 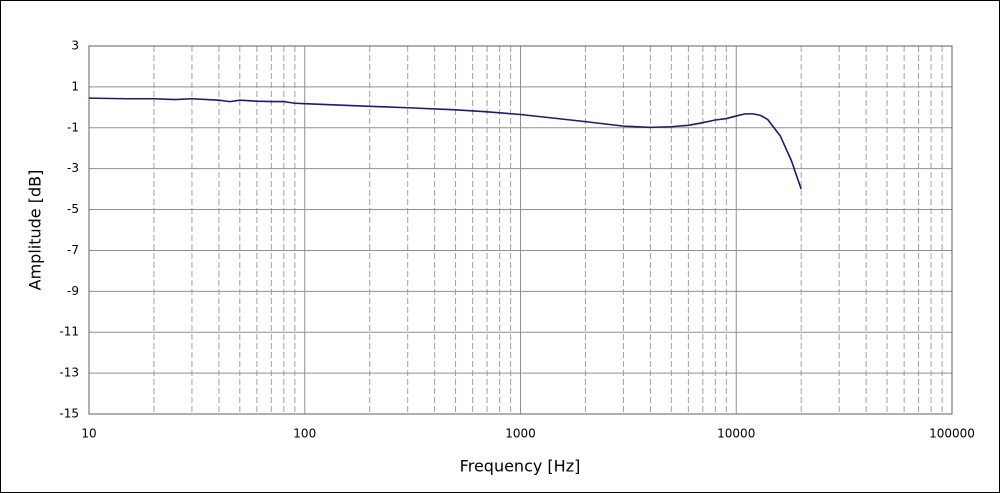 I want to click on x-tick-label: 100, so click(x=304, y=434).